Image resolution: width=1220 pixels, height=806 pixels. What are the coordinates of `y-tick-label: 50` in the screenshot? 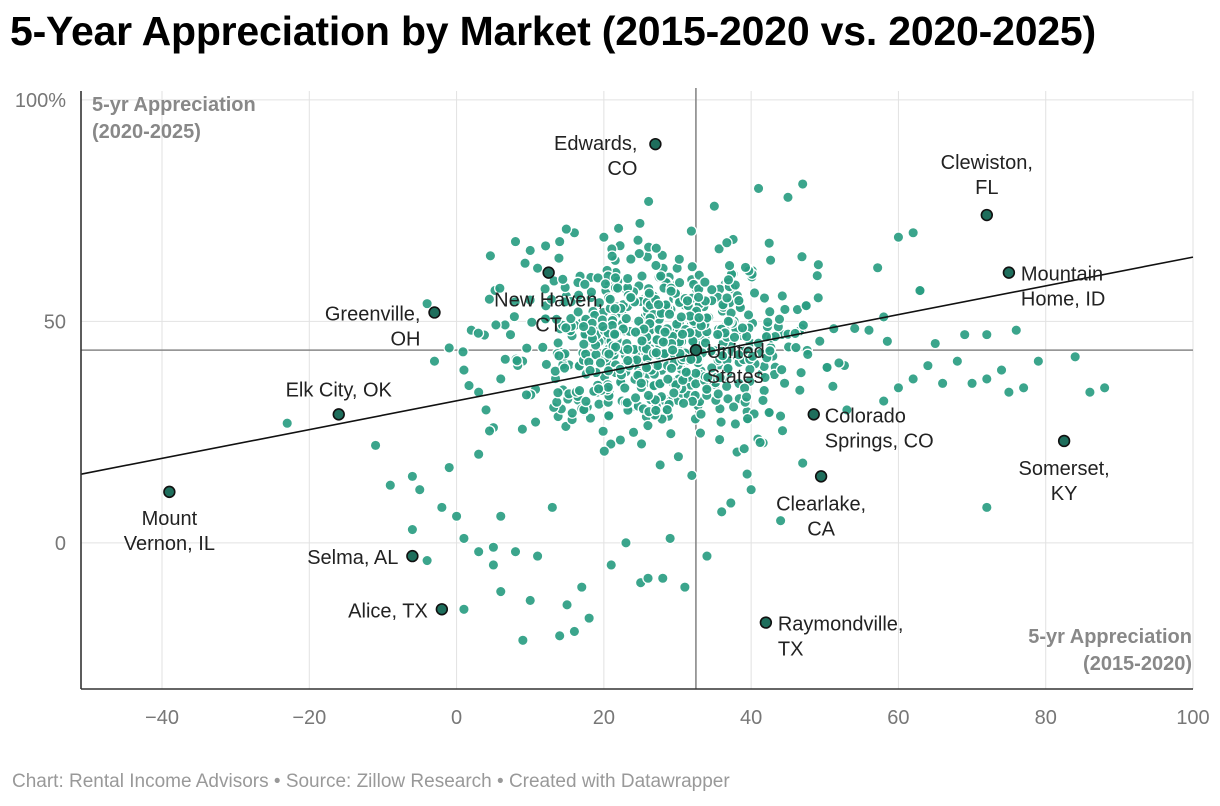 It's located at (55, 322).